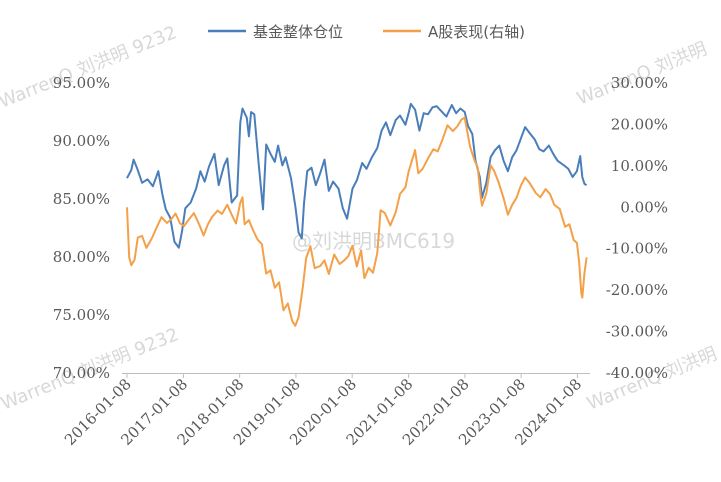  I want to click on right-tick-label: -40.00%, so click(637, 373).